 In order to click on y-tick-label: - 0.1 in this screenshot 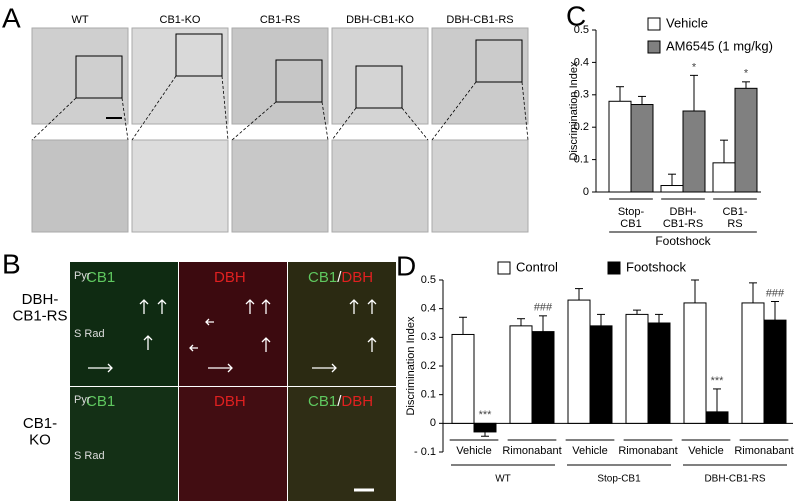, I will do `click(425, 452)`.